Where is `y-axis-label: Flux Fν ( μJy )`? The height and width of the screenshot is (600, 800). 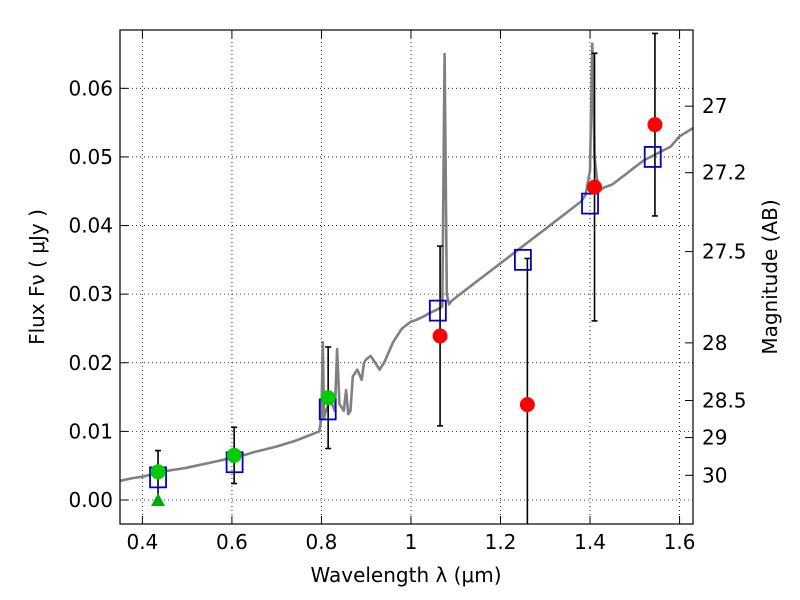
y-axis-label: Flux Fν ( μJy ) is located at coordinates (37, 277).